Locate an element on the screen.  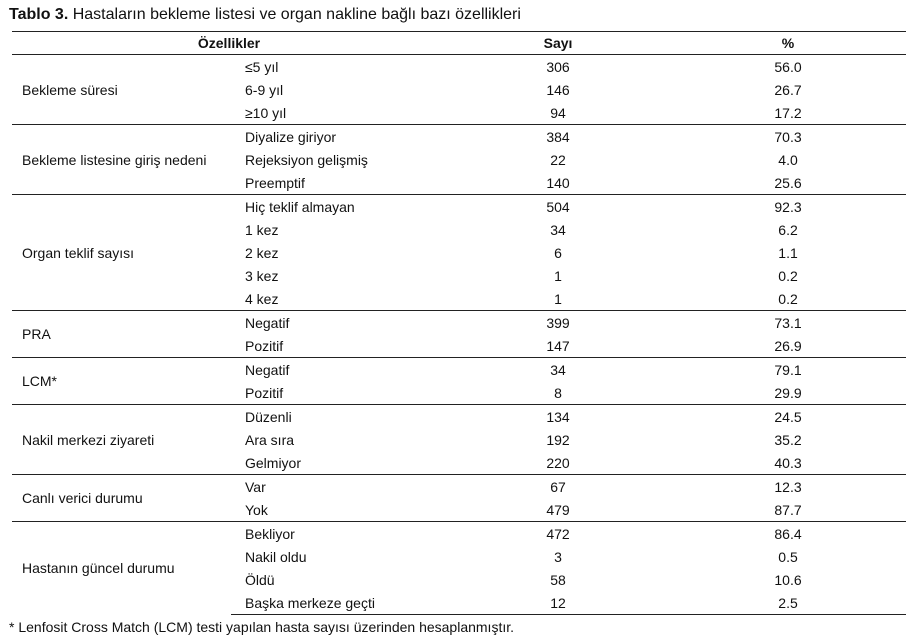
row-percent: 24.5 is located at coordinates (788, 416).